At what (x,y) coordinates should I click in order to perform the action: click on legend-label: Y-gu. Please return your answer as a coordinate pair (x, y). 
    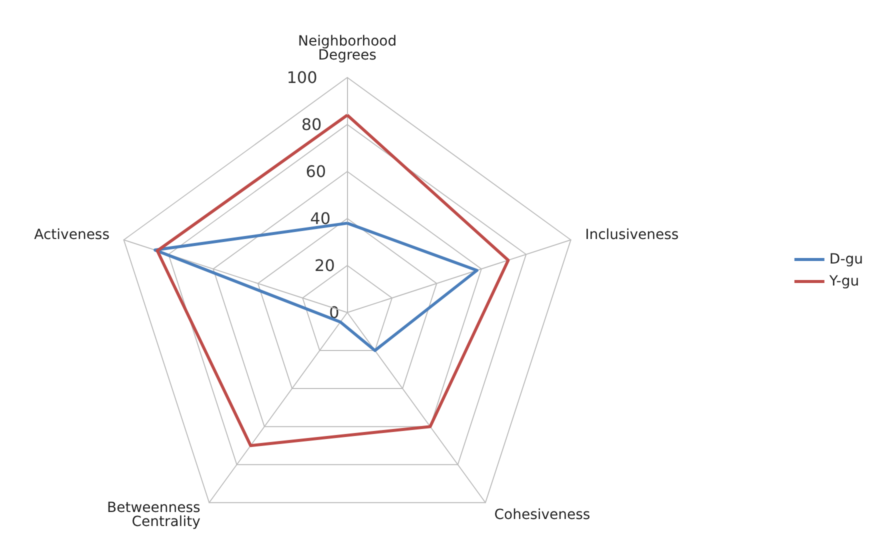
    Looking at the image, I should click on (844, 282).